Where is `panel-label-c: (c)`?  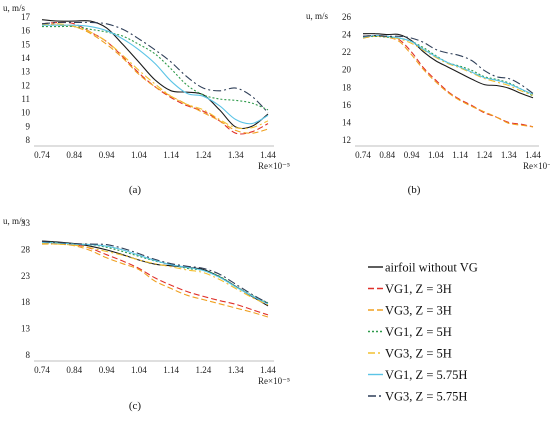
panel-label-c: (c) is located at coordinates (135, 406).